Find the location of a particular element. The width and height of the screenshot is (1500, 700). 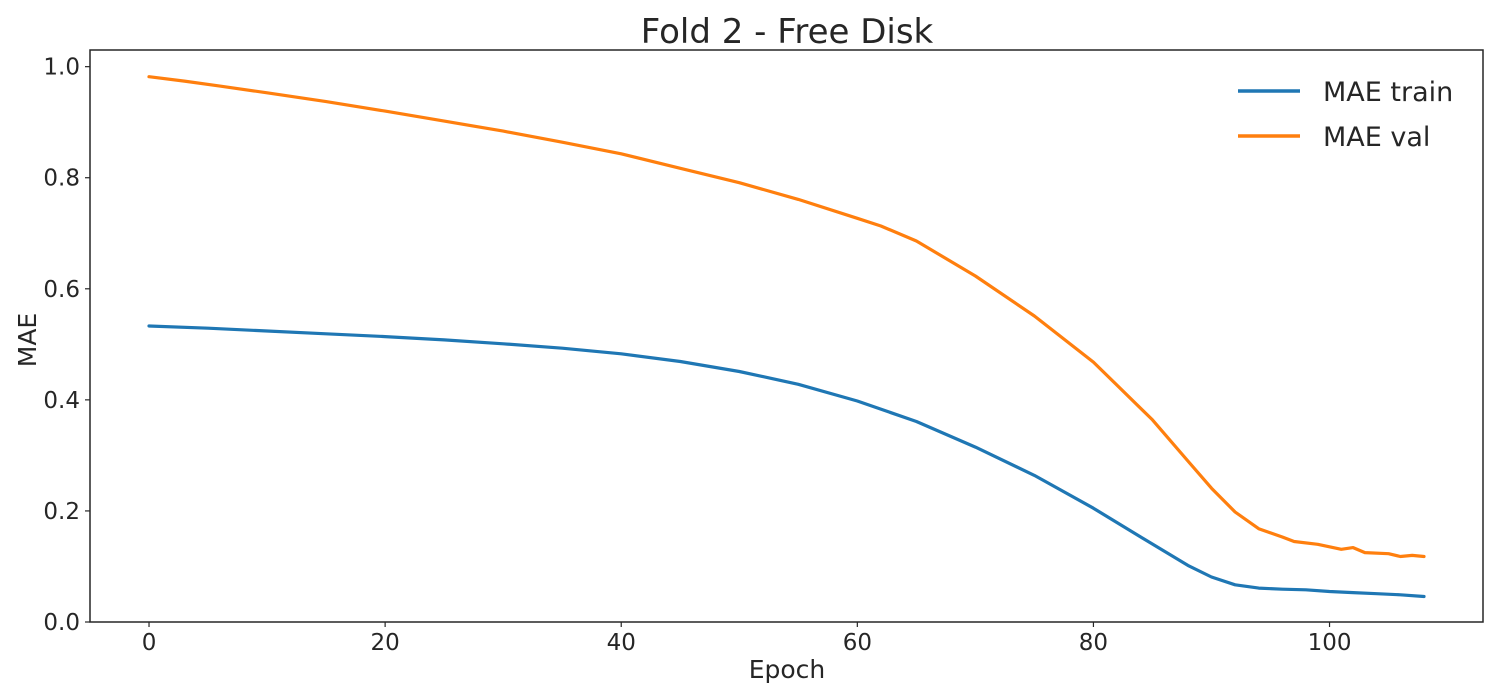

x-axis-label: Epoch is located at coordinates (787, 669).